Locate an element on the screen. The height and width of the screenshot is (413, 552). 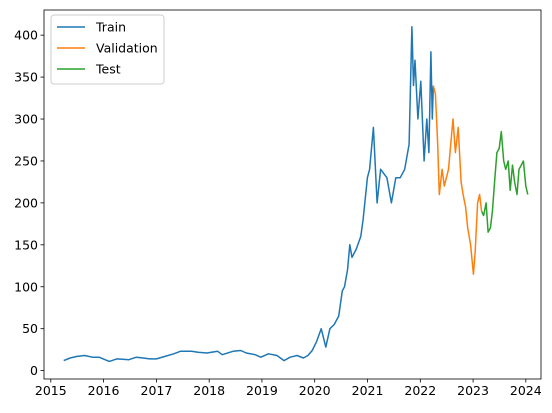
series-line-test is located at coordinates (504, 181).